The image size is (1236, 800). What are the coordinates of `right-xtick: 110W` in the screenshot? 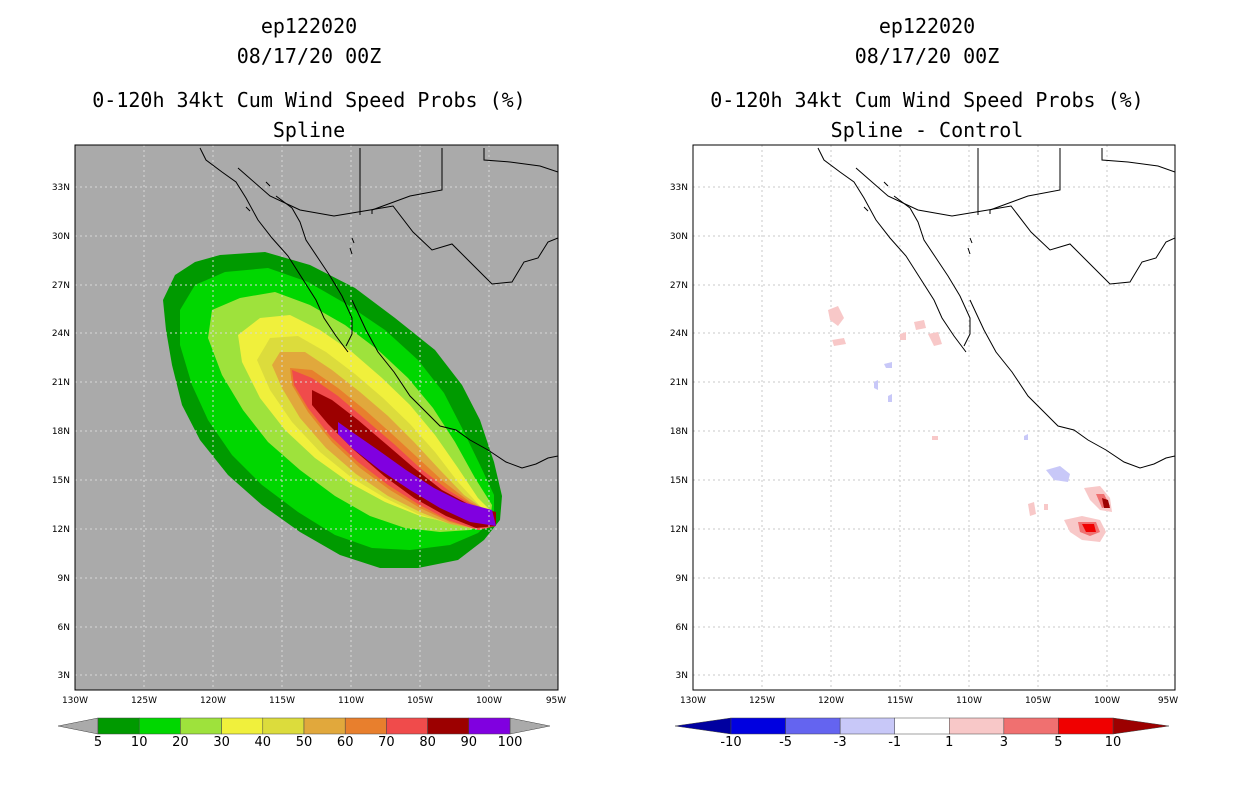 It's located at (969, 701).